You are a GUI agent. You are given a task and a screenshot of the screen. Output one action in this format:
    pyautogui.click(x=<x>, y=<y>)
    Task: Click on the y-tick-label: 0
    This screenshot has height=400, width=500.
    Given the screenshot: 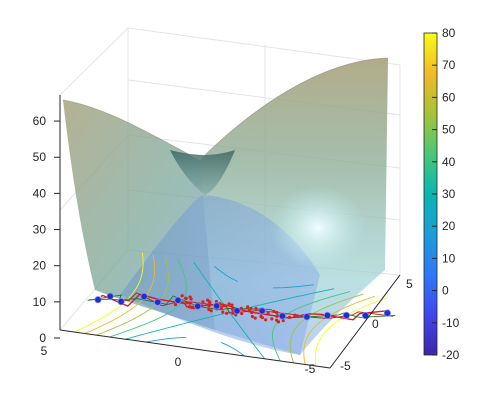 What is the action you would take?
    pyautogui.click(x=375, y=324)
    